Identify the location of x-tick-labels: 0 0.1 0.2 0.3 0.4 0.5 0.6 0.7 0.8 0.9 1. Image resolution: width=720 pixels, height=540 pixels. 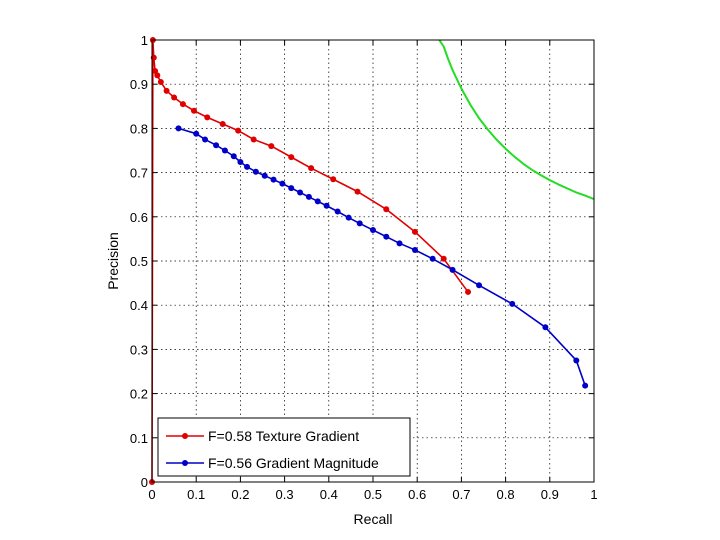
(372, 494).